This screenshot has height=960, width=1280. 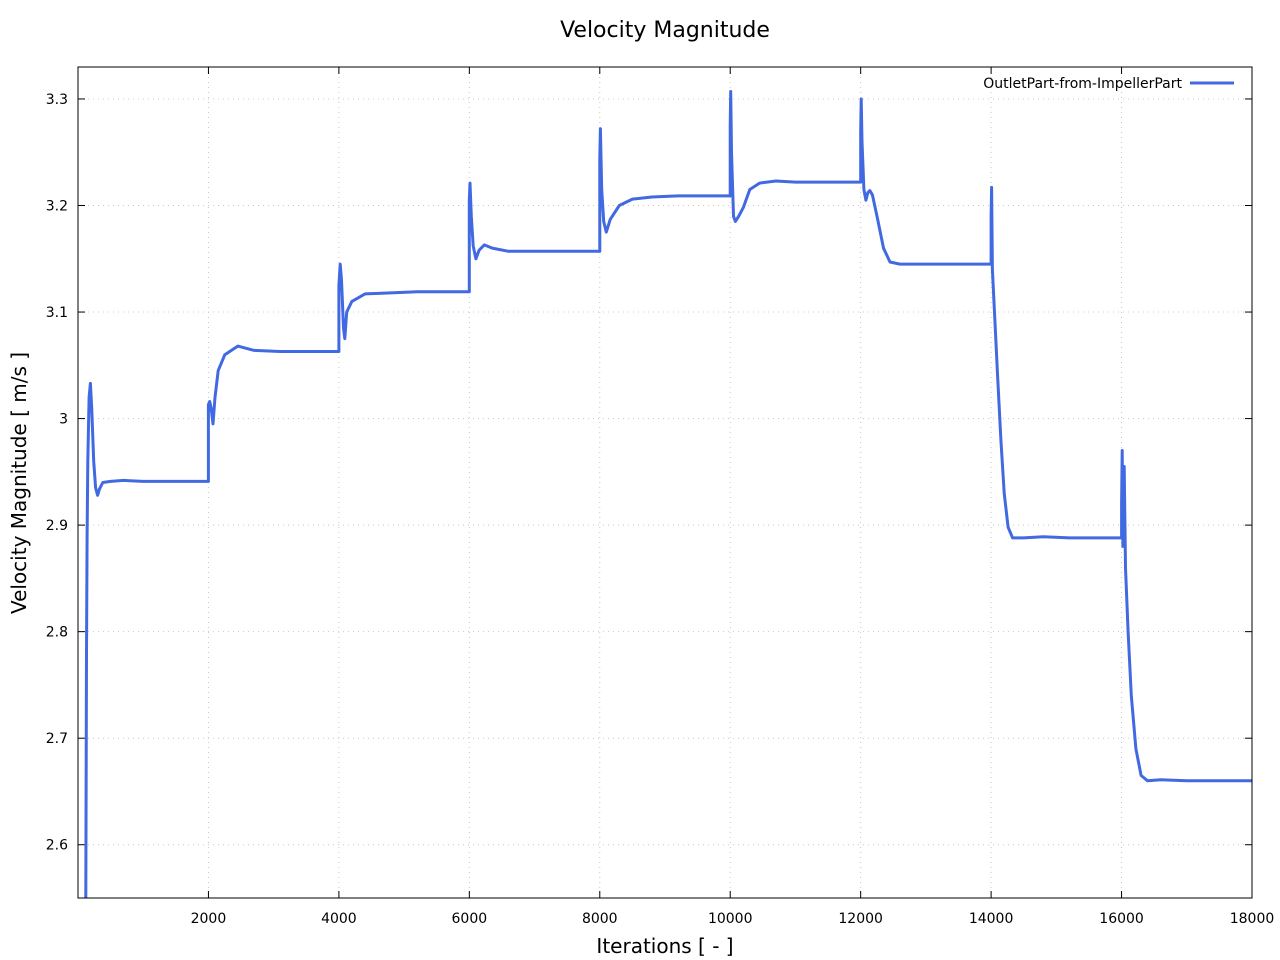 What do you see at coordinates (57, 739) in the screenshot?
I see `y-tick-label: 2.7` at bounding box center [57, 739].